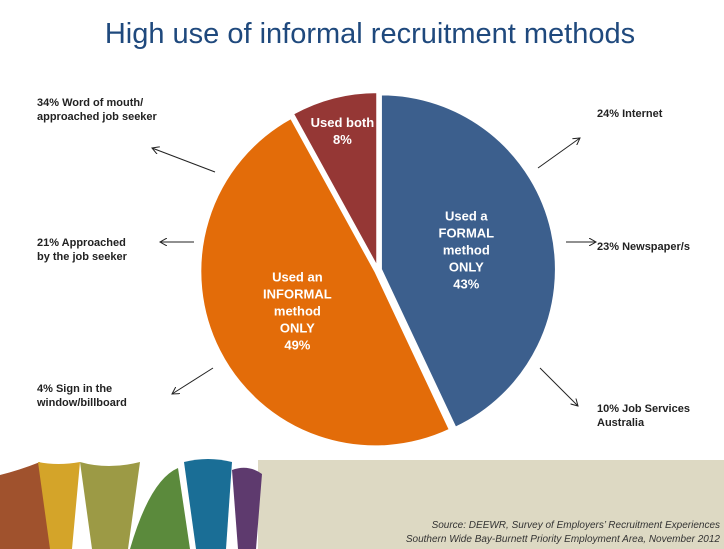 This screenshot has height=549, width=724. I want to click on annotation: 34% Word of mouth/ approached job seeker, so click(97, 110).